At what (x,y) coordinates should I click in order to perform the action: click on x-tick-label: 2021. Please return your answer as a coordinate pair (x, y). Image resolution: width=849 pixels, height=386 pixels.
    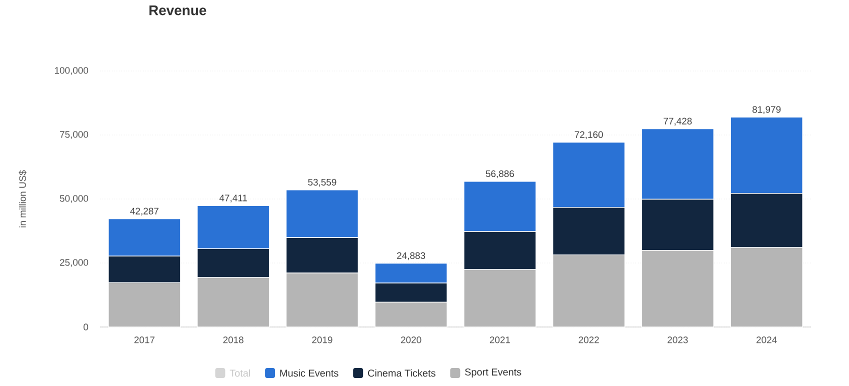
    Looking at the image, I should click on (500, 340).